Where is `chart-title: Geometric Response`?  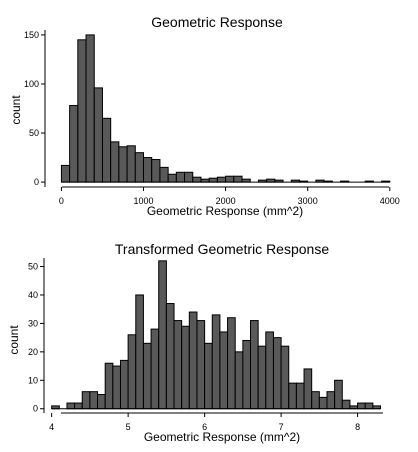
chart-title: Geometric Response is located at coordinates (217, 22).